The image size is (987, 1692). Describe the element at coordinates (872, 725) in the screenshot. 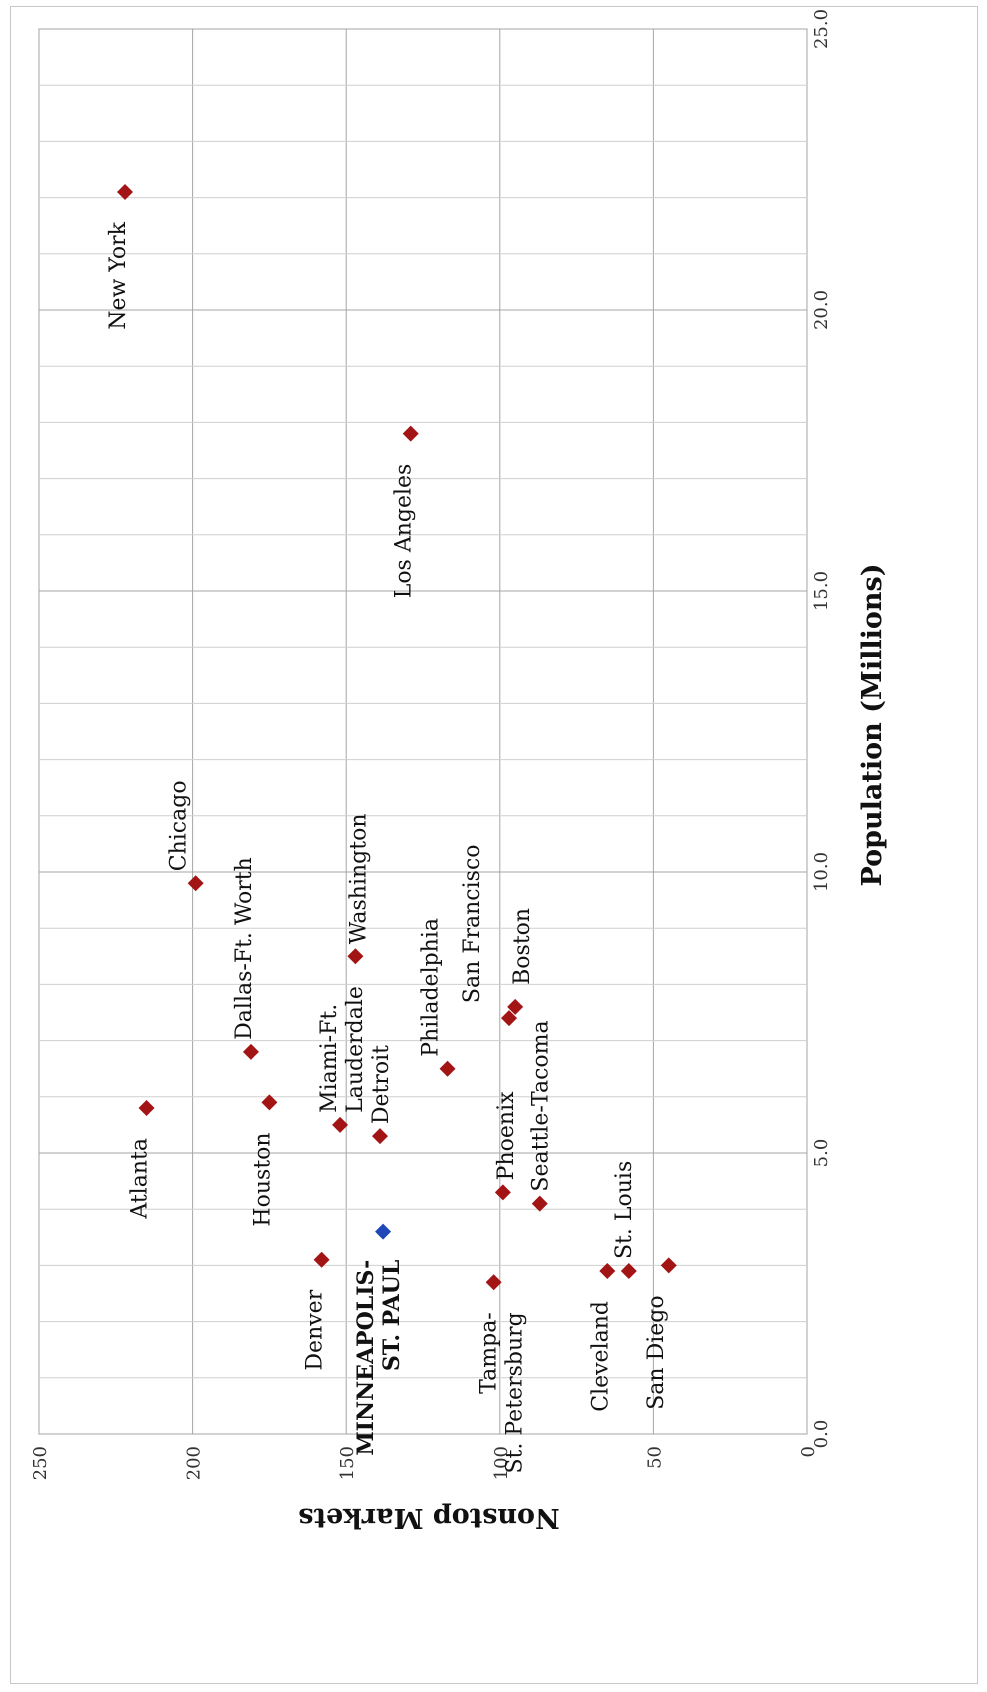

I see `y-axis-title: Population (Millions)` at that location.